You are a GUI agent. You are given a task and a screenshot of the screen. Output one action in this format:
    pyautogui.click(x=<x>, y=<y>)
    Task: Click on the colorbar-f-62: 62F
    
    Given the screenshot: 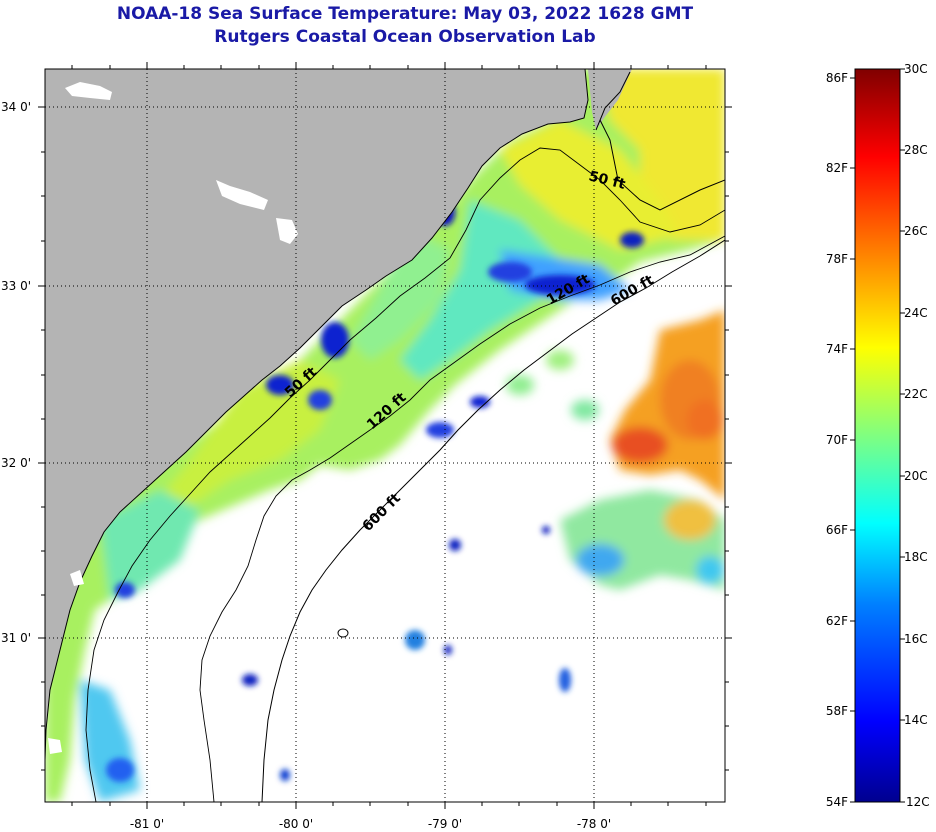 What is the action you would take?
    pyautogui.click(x=837, y=621)
    